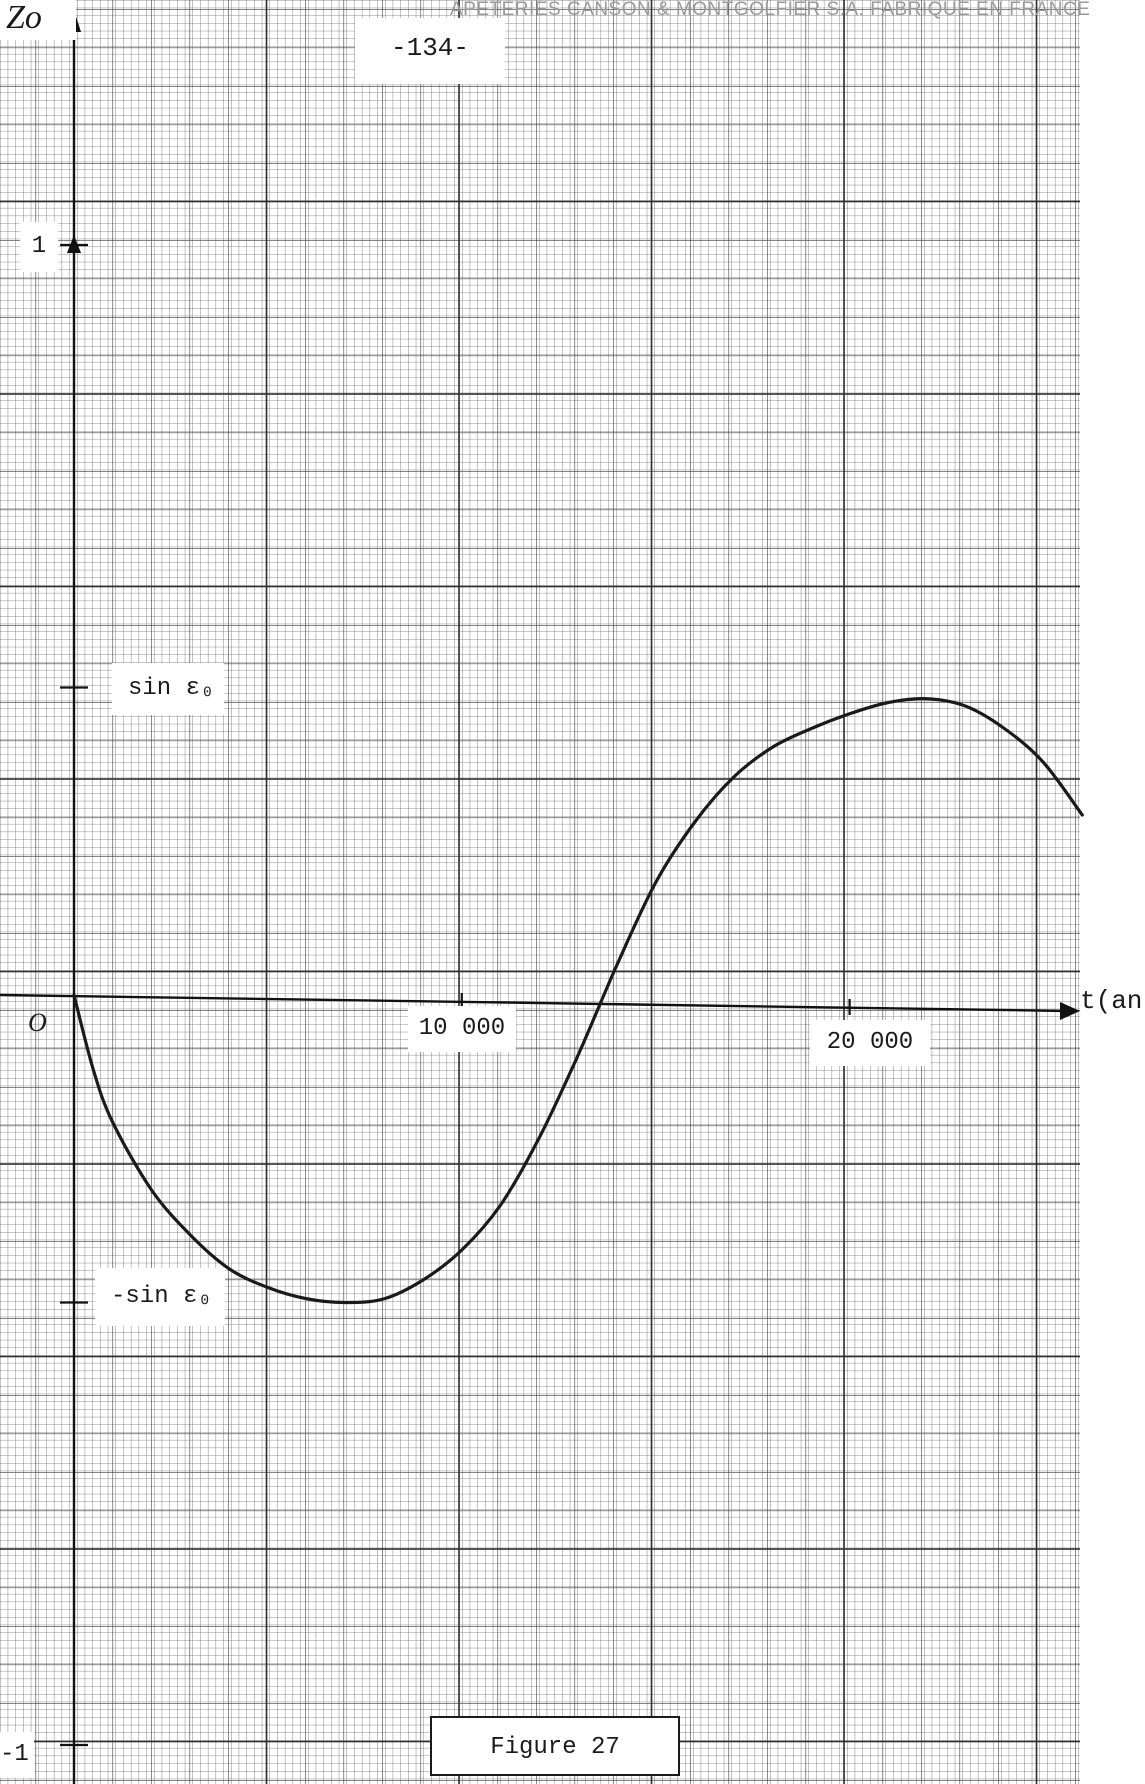 This screenshot has width=1145, height=1784. I want to click on page-number: -134-, so click(430, 51).